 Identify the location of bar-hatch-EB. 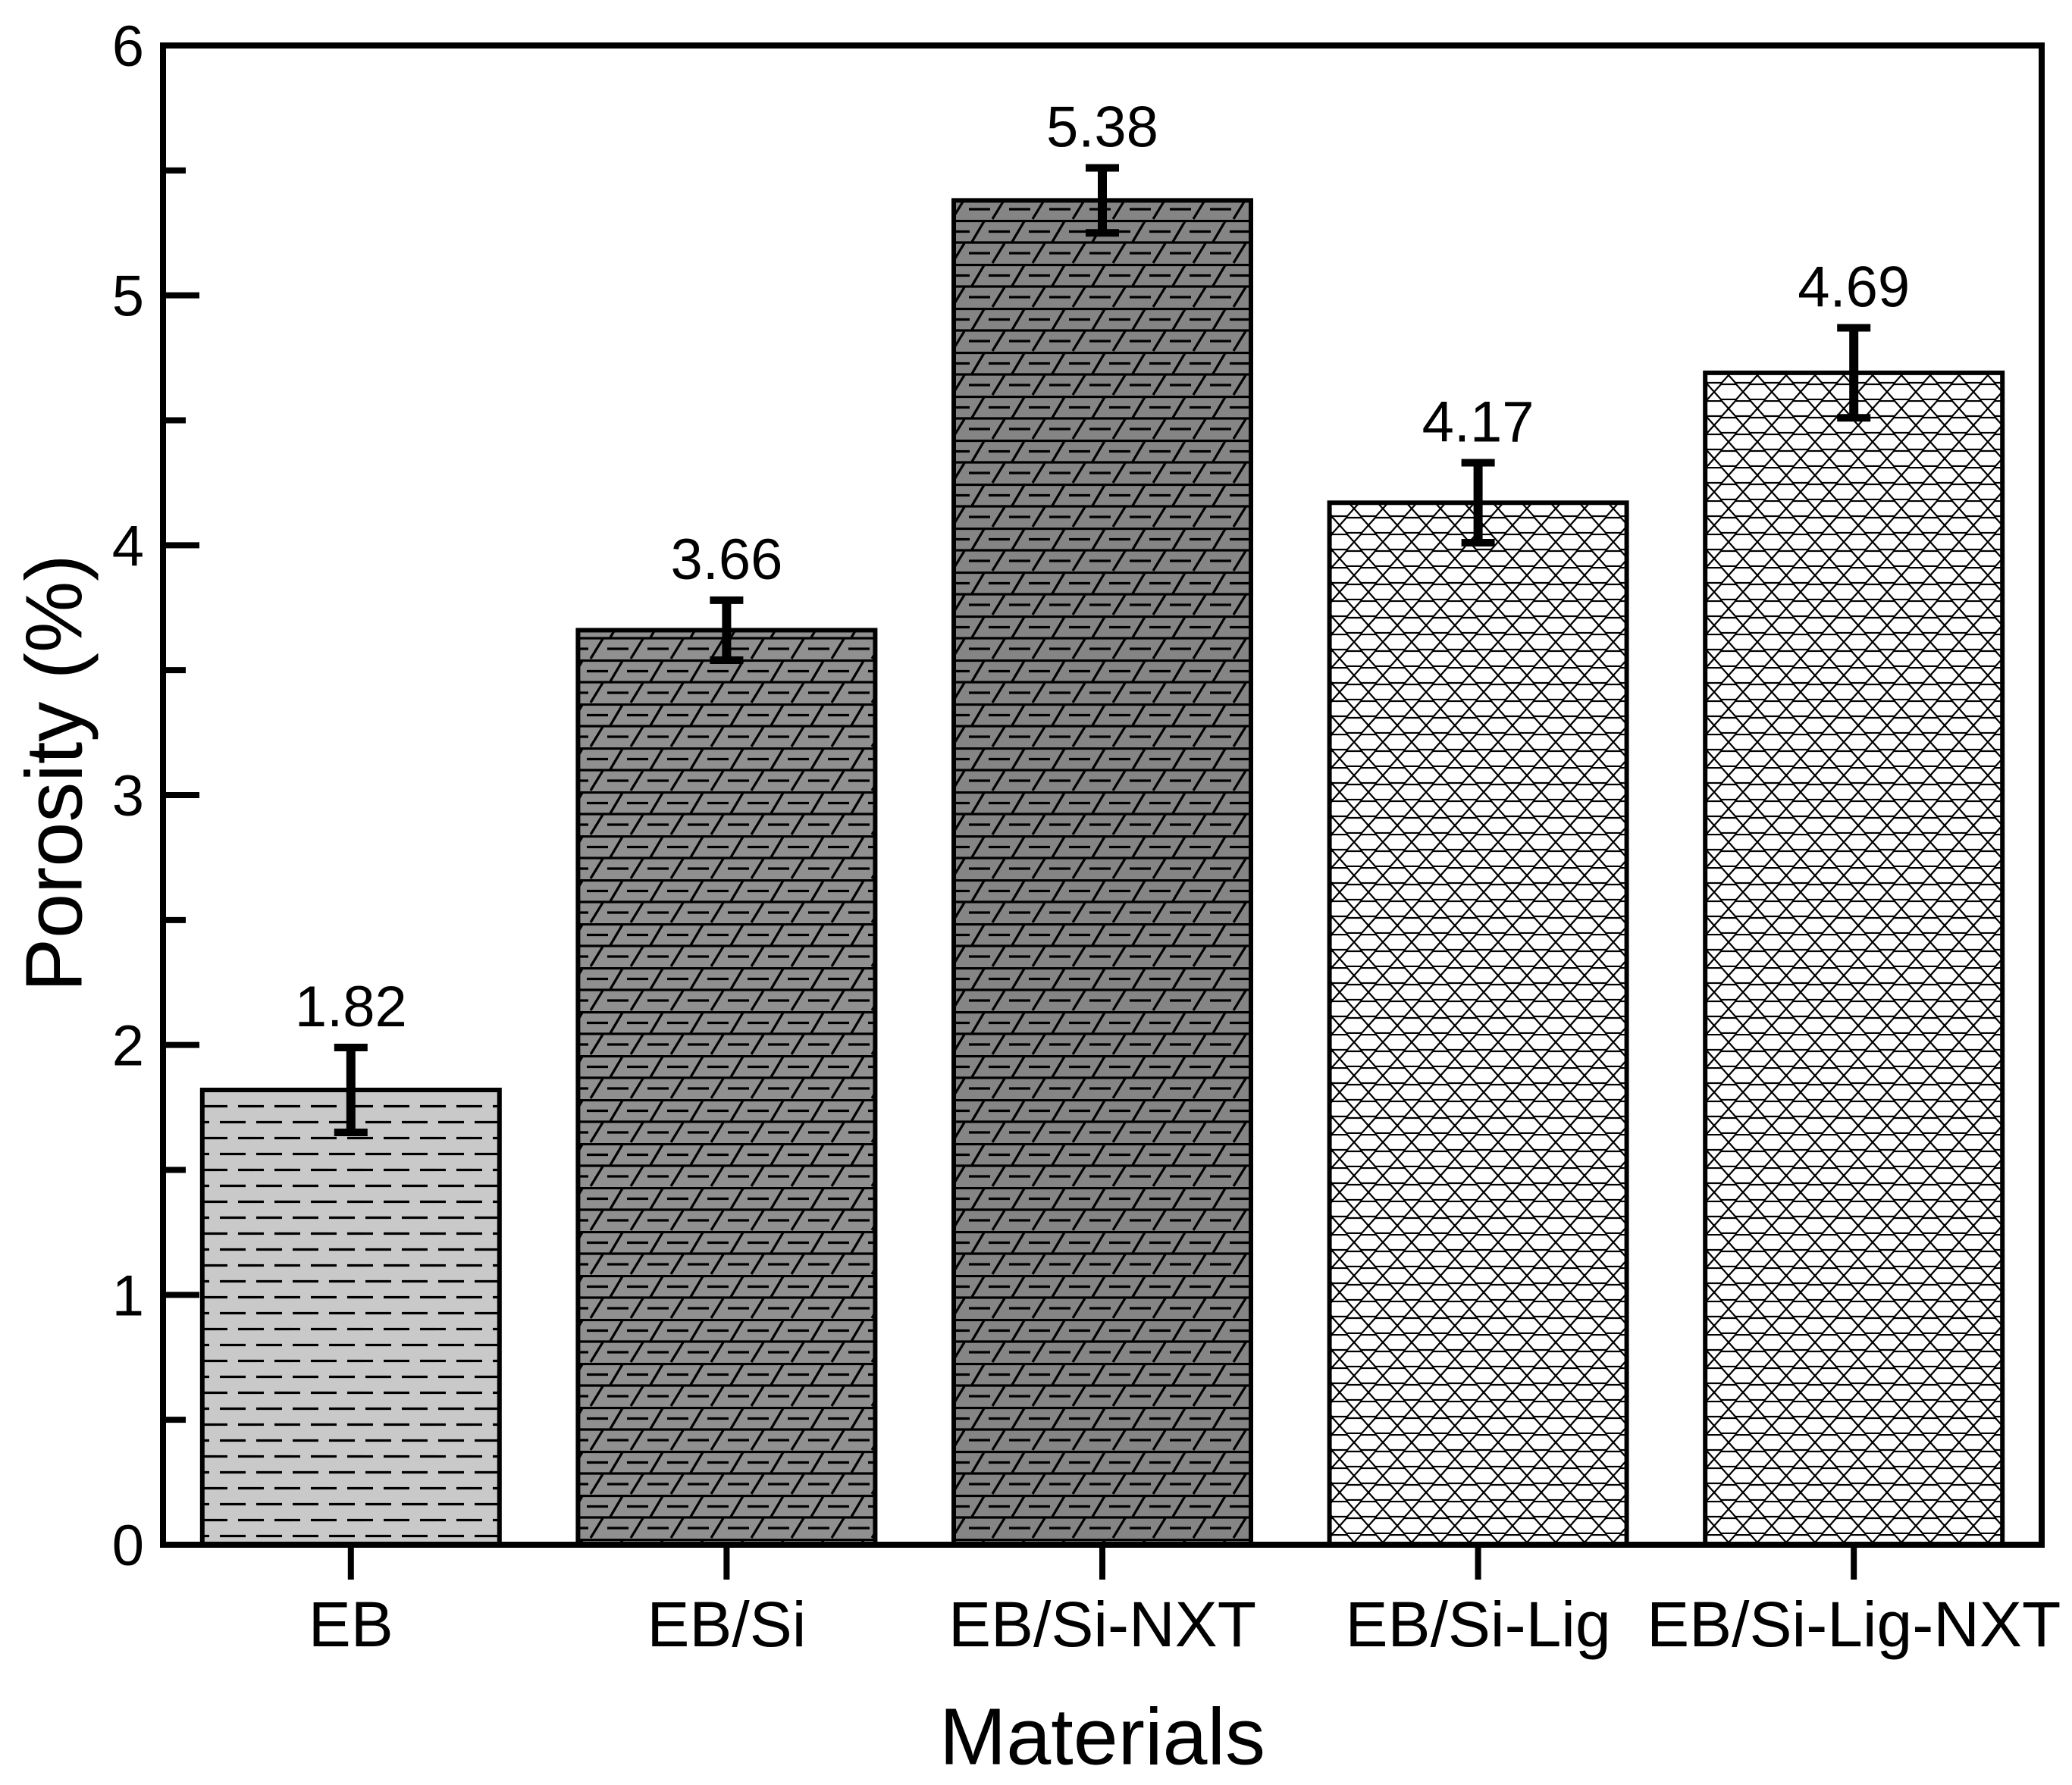
(351, 1318).